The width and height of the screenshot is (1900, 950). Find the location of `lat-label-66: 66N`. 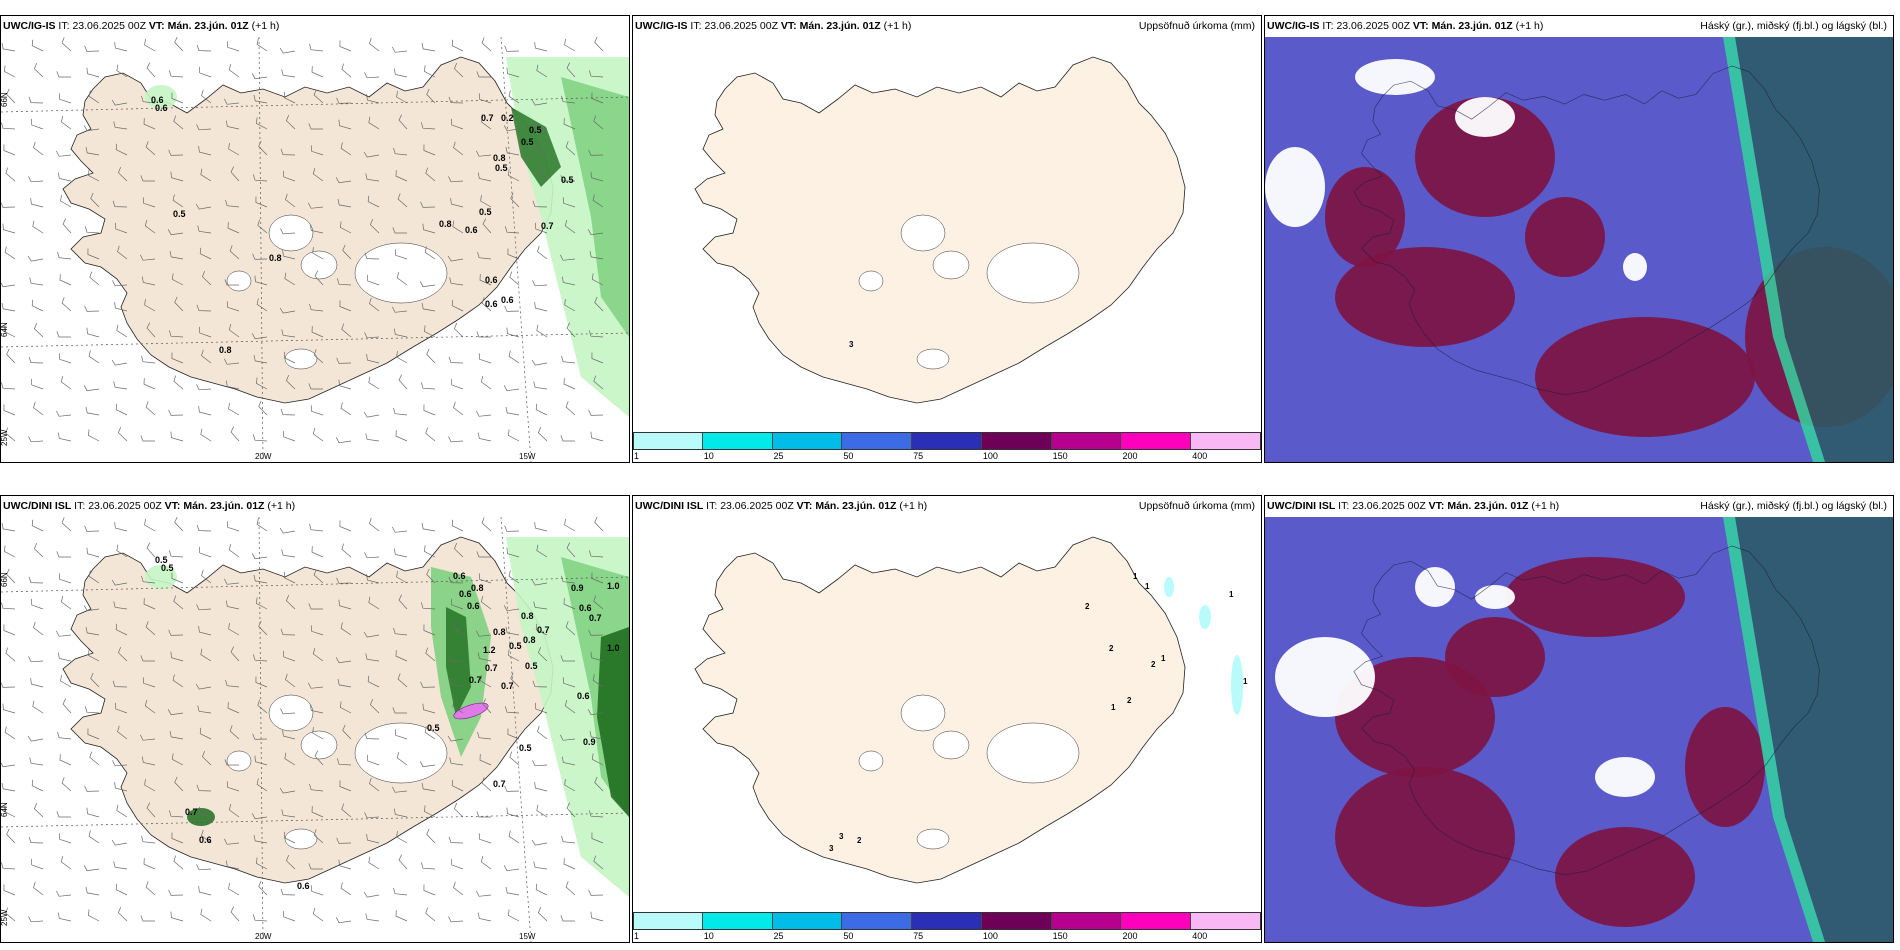

lat-label-66: 66N is located at coordinates (5, 99).